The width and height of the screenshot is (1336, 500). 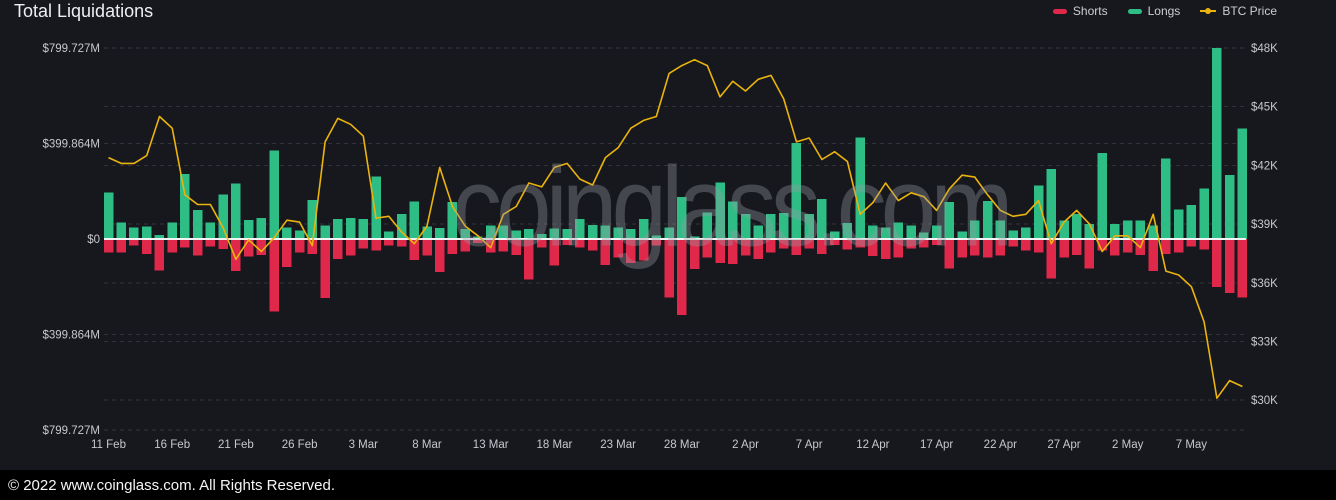 What do you see at coordinates (1080, 11) in the screenshot?
I see `legend-item-shorts: Shorts` at bounding box center [1080, 11].